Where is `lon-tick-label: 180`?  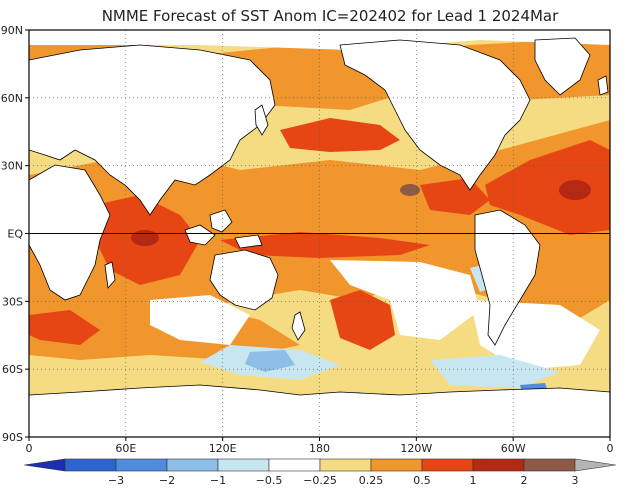
lon-tick-label: 180 is located at coordinates (319, 448).